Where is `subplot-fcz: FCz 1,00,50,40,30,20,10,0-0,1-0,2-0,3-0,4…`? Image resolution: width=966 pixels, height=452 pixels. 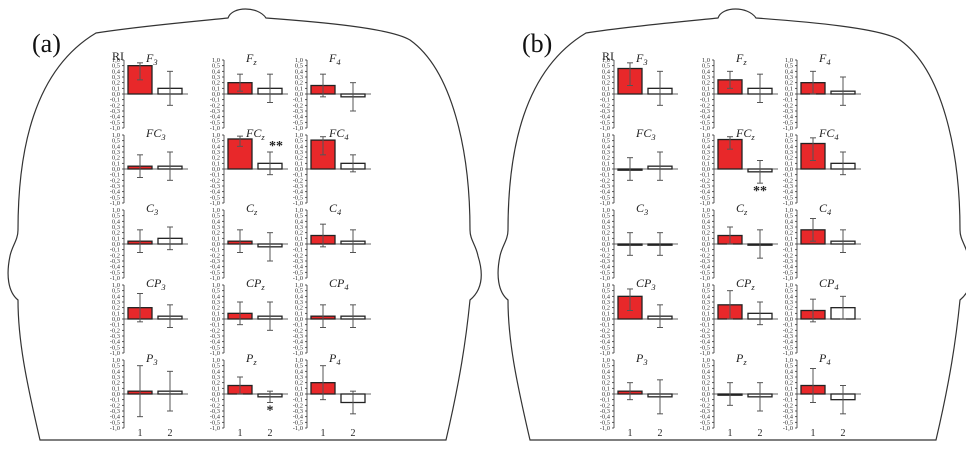 subplot-fcz: FCz 1,00,50,40,30,20,10,0-0,1-0,2-0,3-0,4… is located at coordinates (249, 166).